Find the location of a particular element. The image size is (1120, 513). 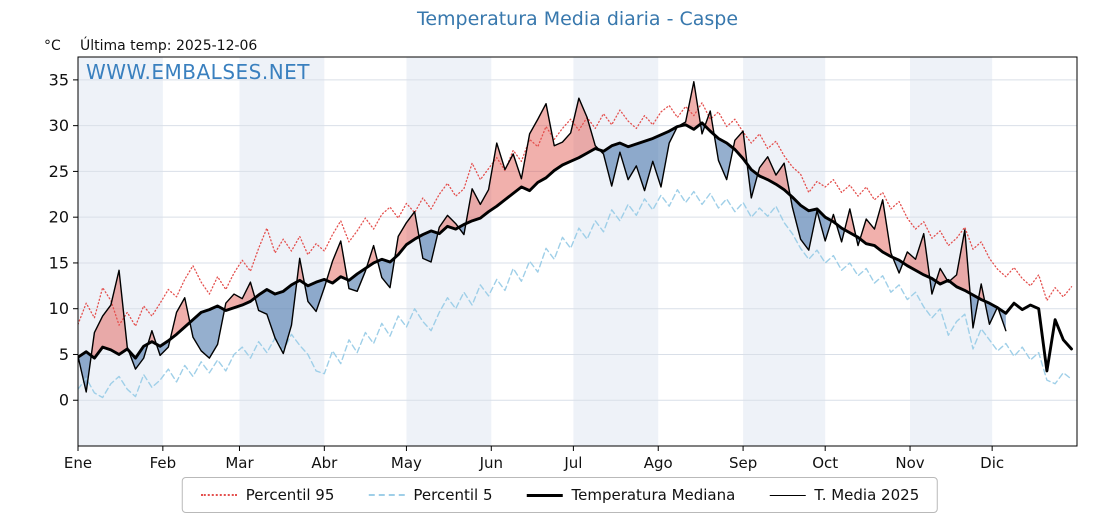

legend-item-p5: Percentil 5 is located at coordinates (430, 495).